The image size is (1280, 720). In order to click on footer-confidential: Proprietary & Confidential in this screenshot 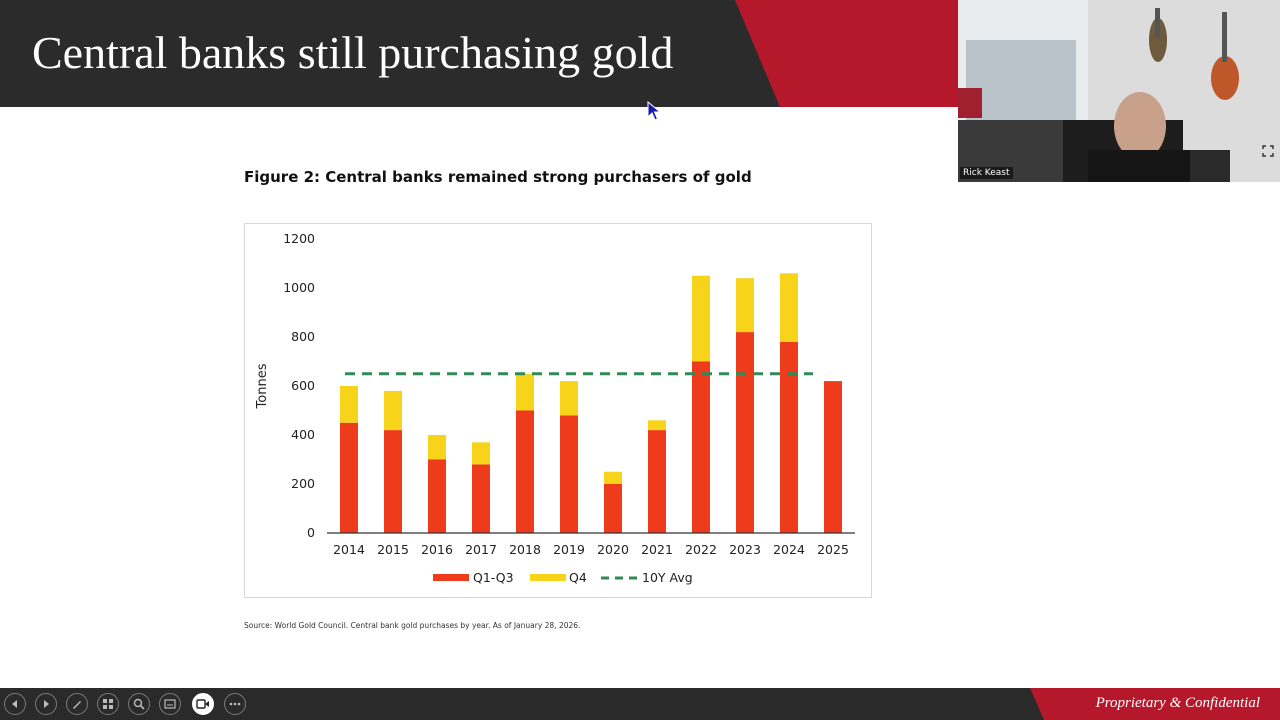, I will do `click(1177, 703)`.